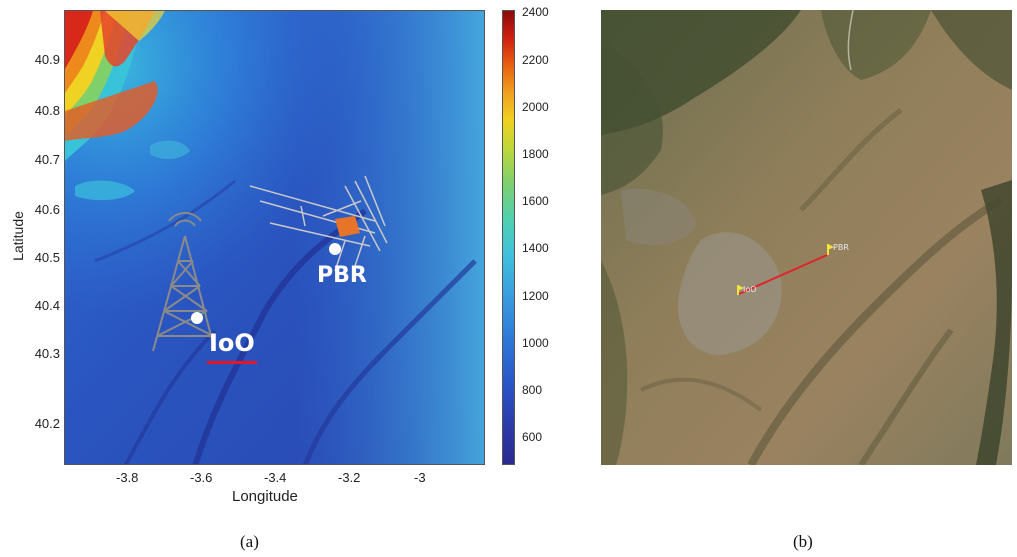  I want to click on x-tick: -3.8, so click(127, 477).